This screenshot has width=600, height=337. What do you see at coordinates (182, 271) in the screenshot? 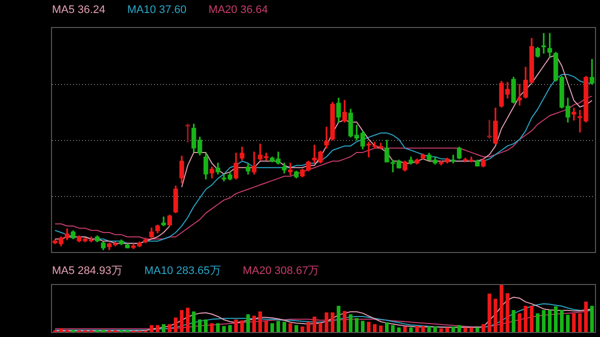
I see `text: MA10 283.65万` at bounding box center [182, 271].